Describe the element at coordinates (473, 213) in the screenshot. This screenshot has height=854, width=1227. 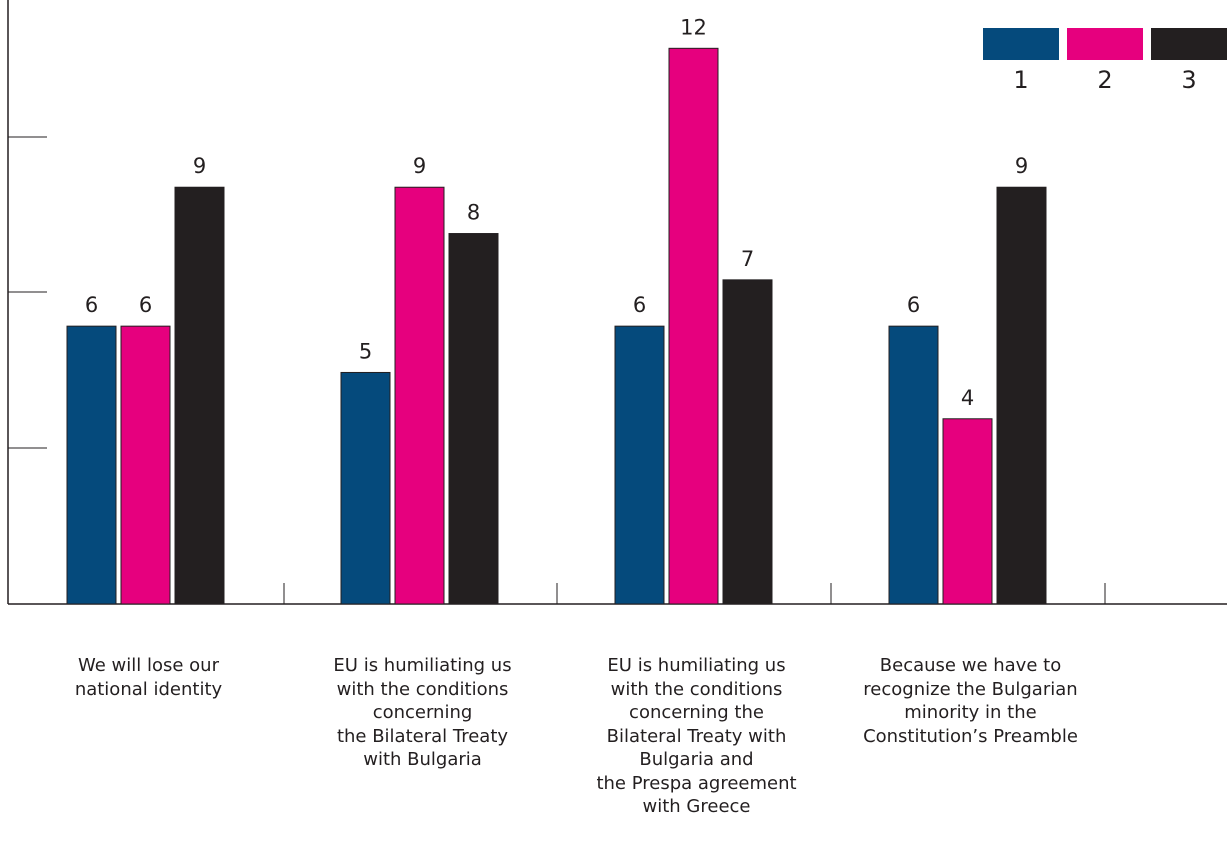
I see `value-label: 8` at that location.